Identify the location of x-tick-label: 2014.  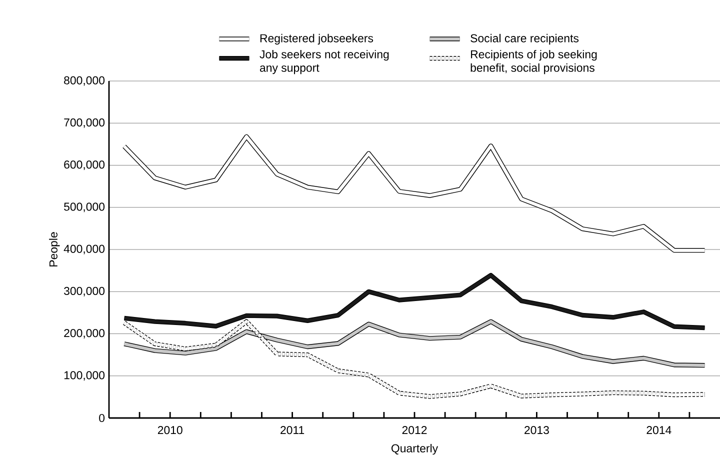
(659, 430).